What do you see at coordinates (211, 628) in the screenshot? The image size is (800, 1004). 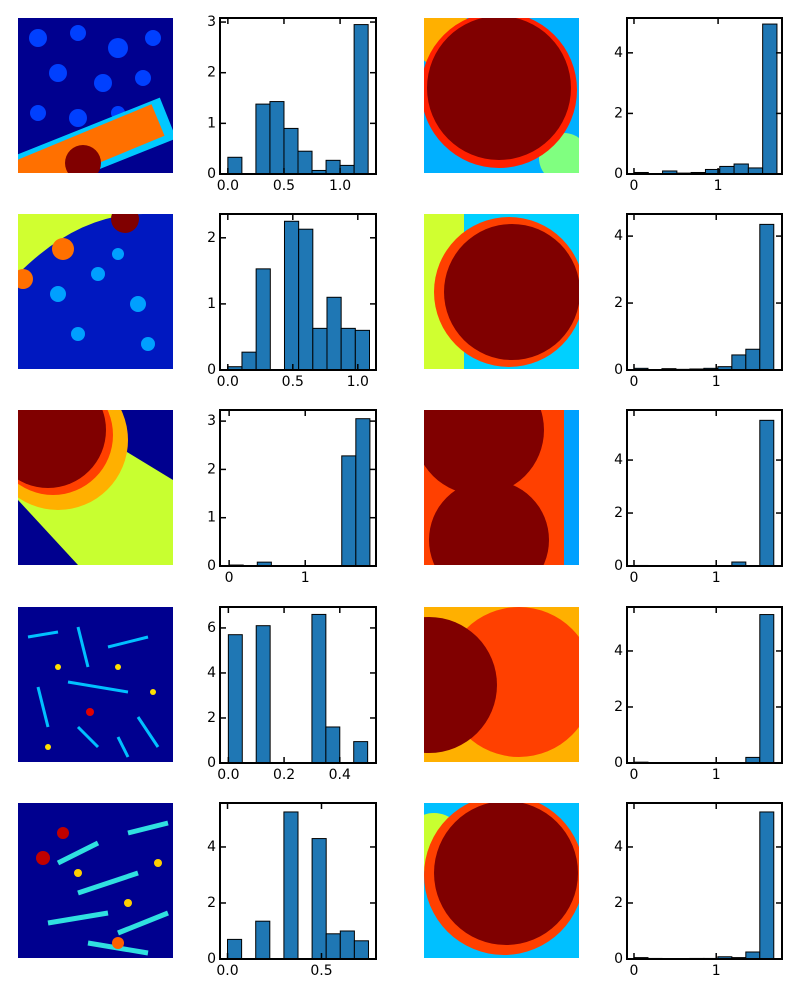 I see `y-tick-label: 6` at bounding box center [211, 628].